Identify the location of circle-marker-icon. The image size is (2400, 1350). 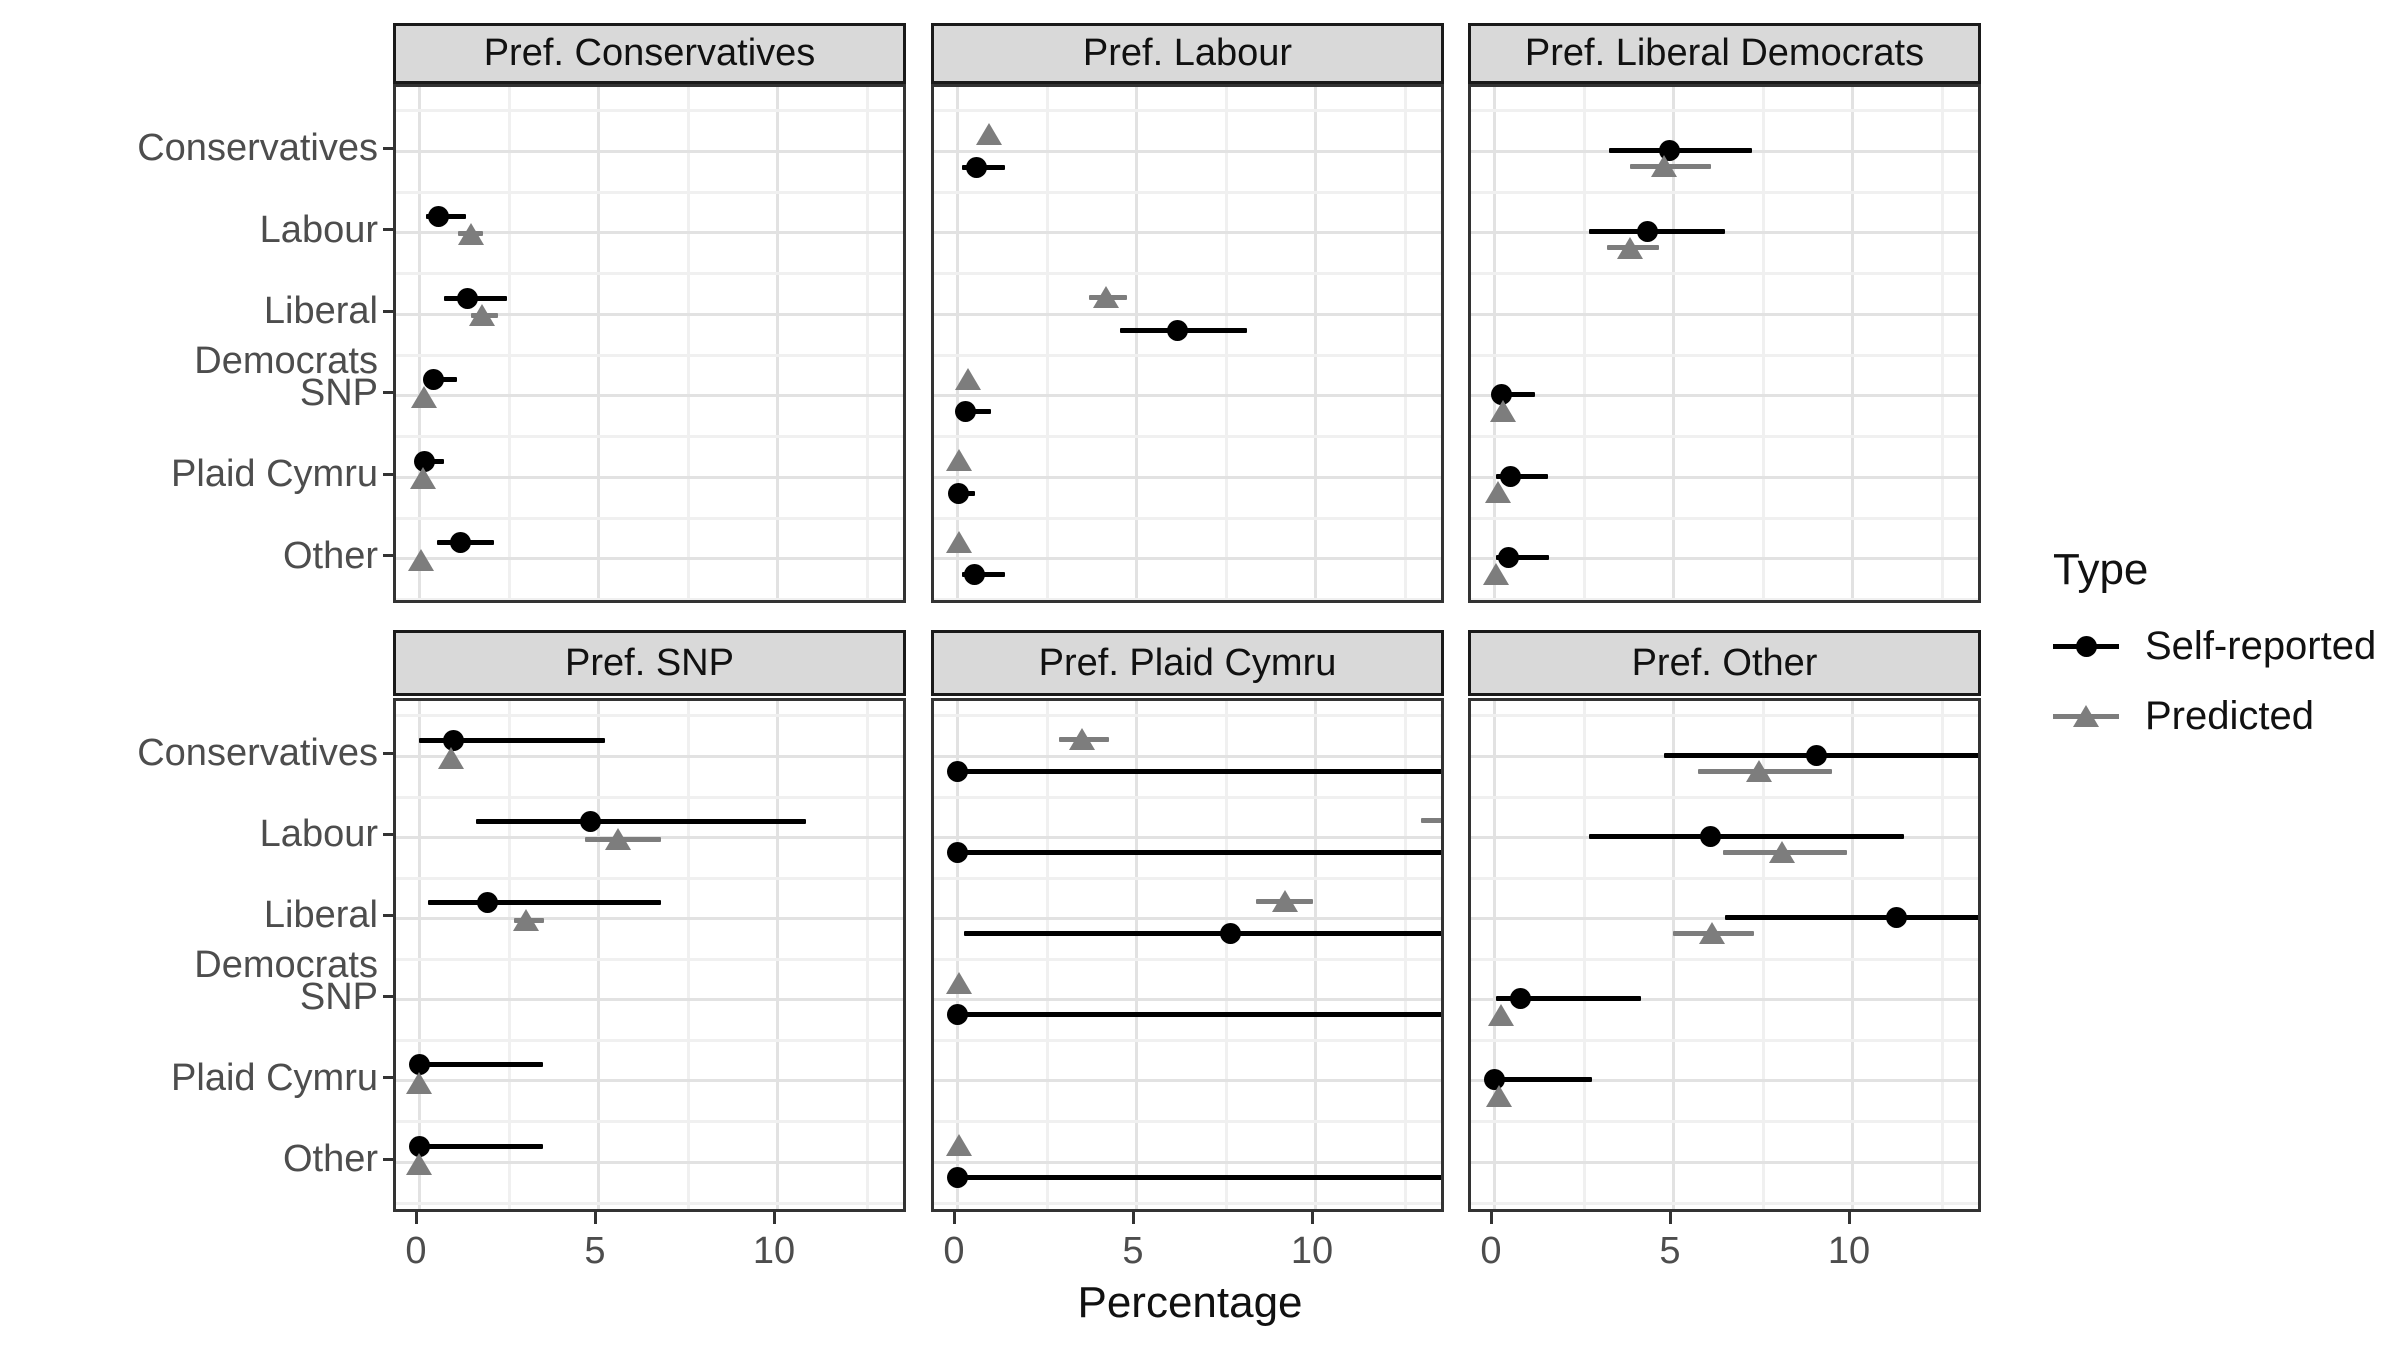
(2086, 646).